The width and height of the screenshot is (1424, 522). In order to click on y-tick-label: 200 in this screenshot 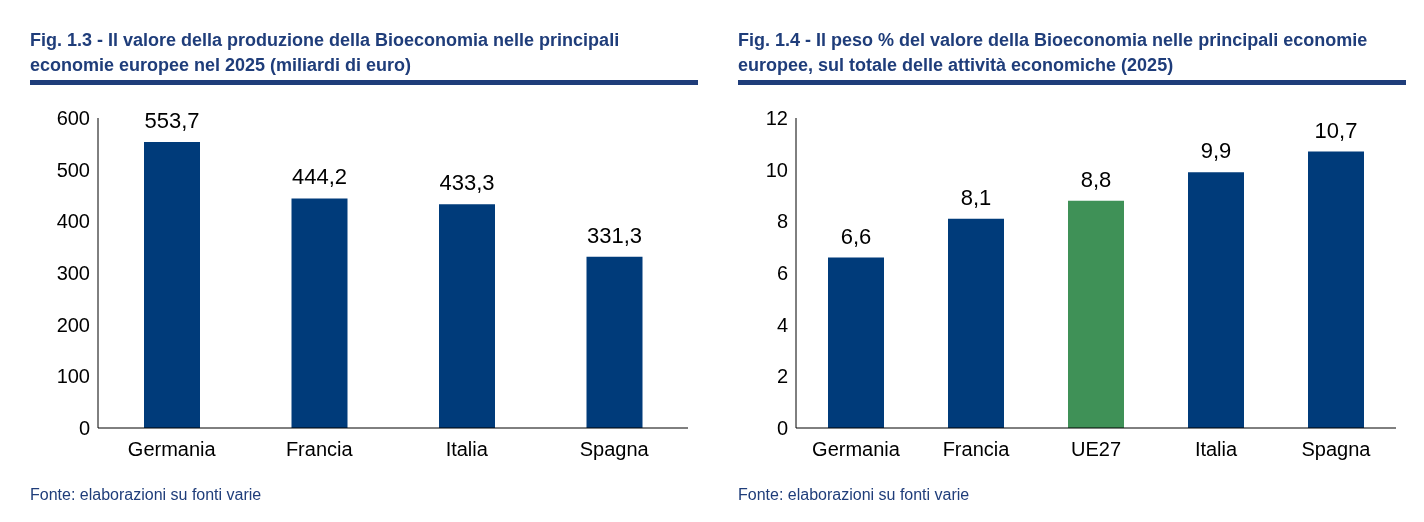, I will do `click(73, 324)`.